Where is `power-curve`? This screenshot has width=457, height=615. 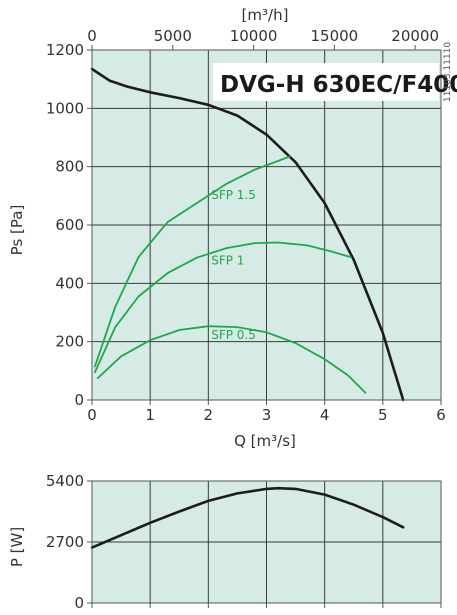 power-curve is located at coordinates (247, 517).